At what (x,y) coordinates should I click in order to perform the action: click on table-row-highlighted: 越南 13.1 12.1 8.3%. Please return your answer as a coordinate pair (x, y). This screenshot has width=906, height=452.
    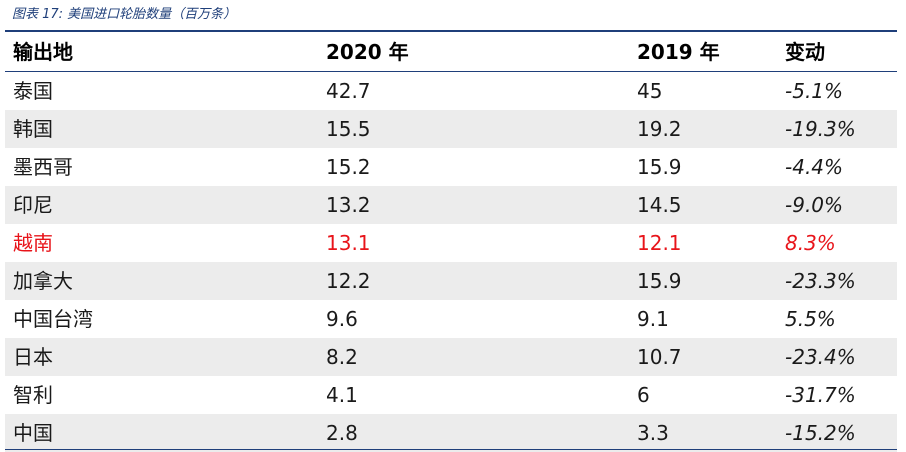
    Looking at the image, I should click on (451, 243).